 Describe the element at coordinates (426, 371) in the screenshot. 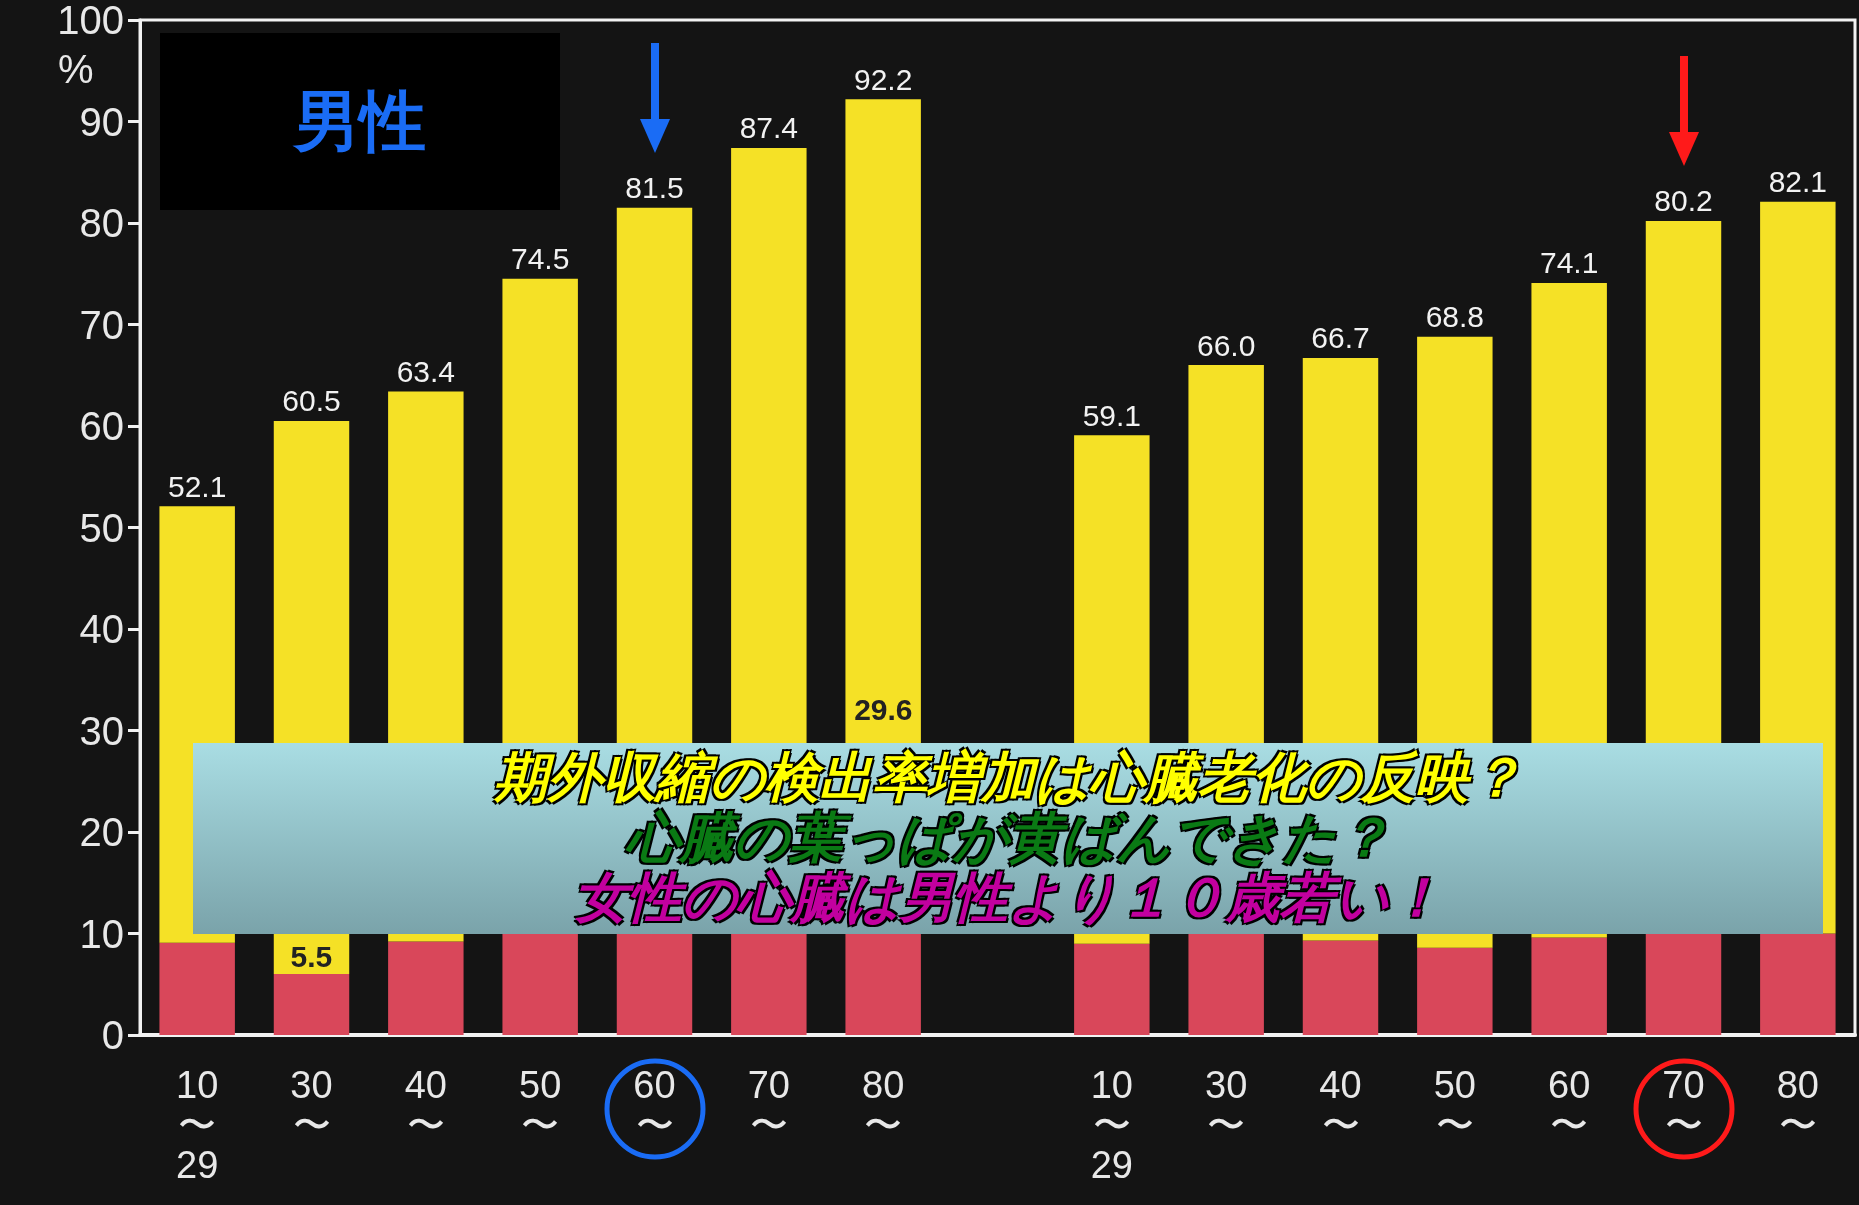

I see `total-label: 63.4` at that location.